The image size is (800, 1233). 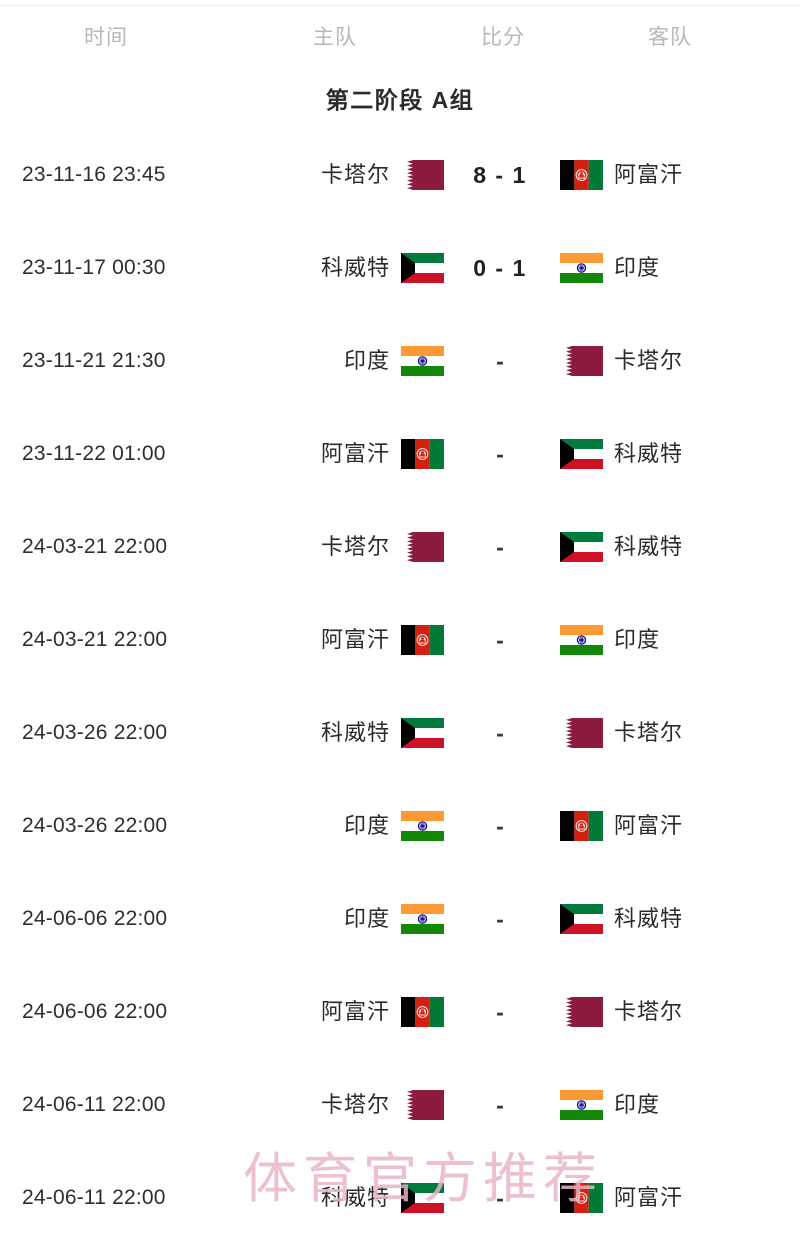 I want to click on match-row: 24-03-21 22:00 卡塔尔 - 科威特, so click(x=400, y=546).